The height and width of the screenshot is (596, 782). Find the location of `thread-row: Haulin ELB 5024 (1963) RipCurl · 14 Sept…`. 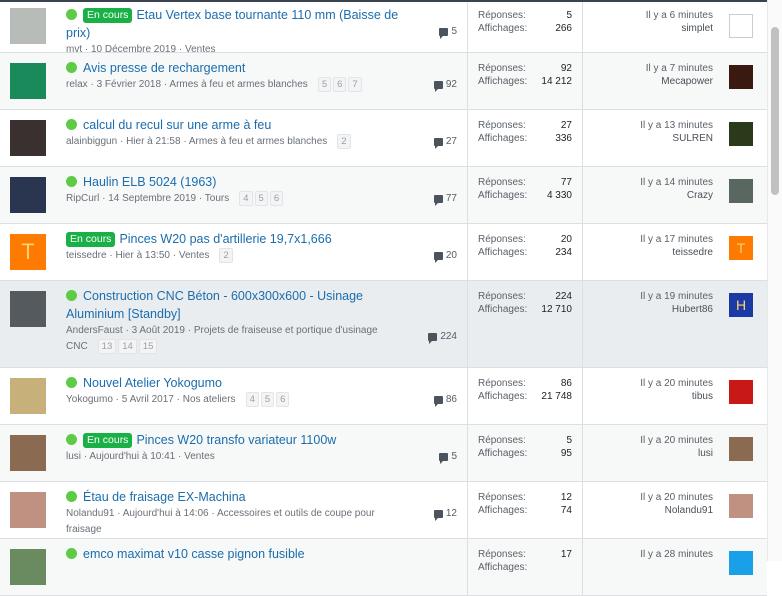

thread-row: Haulin ELB 5024 (1963) RipCurl · 14 Sept… is located at coordinates (383, 195).